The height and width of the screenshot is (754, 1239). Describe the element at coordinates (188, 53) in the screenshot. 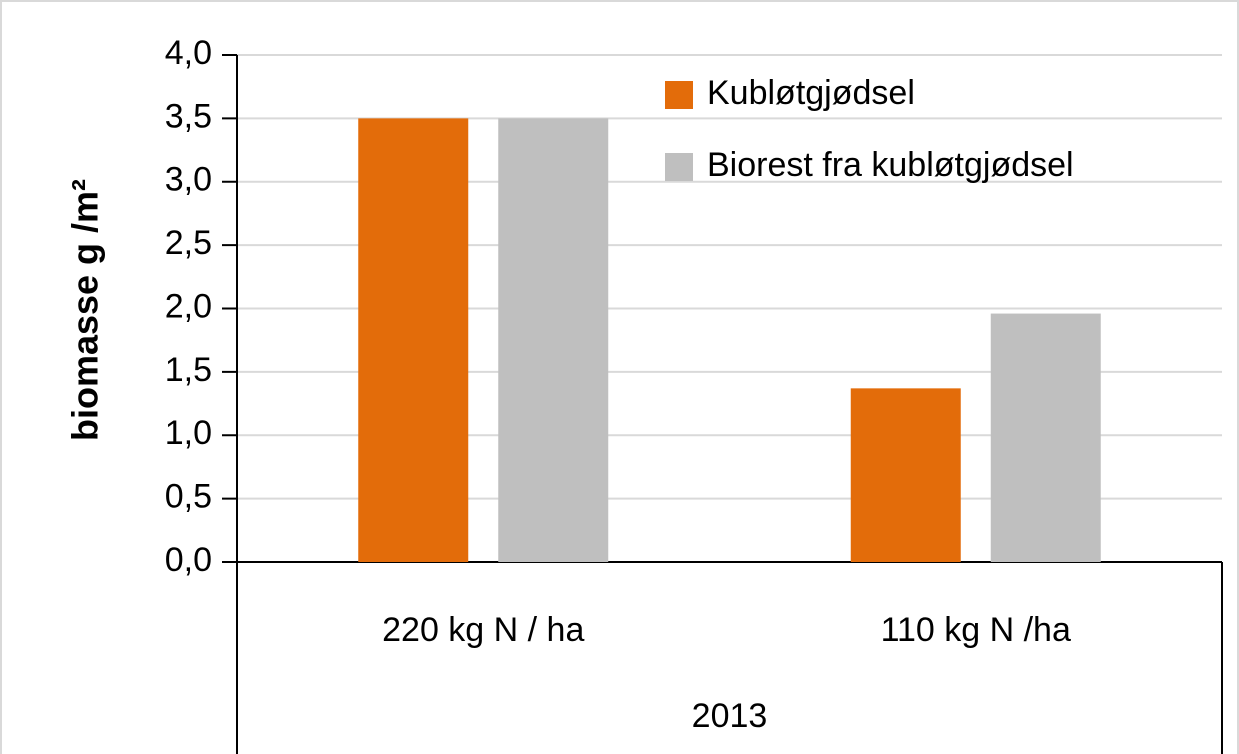

I see `y-tick-label: 4,0` at that location.